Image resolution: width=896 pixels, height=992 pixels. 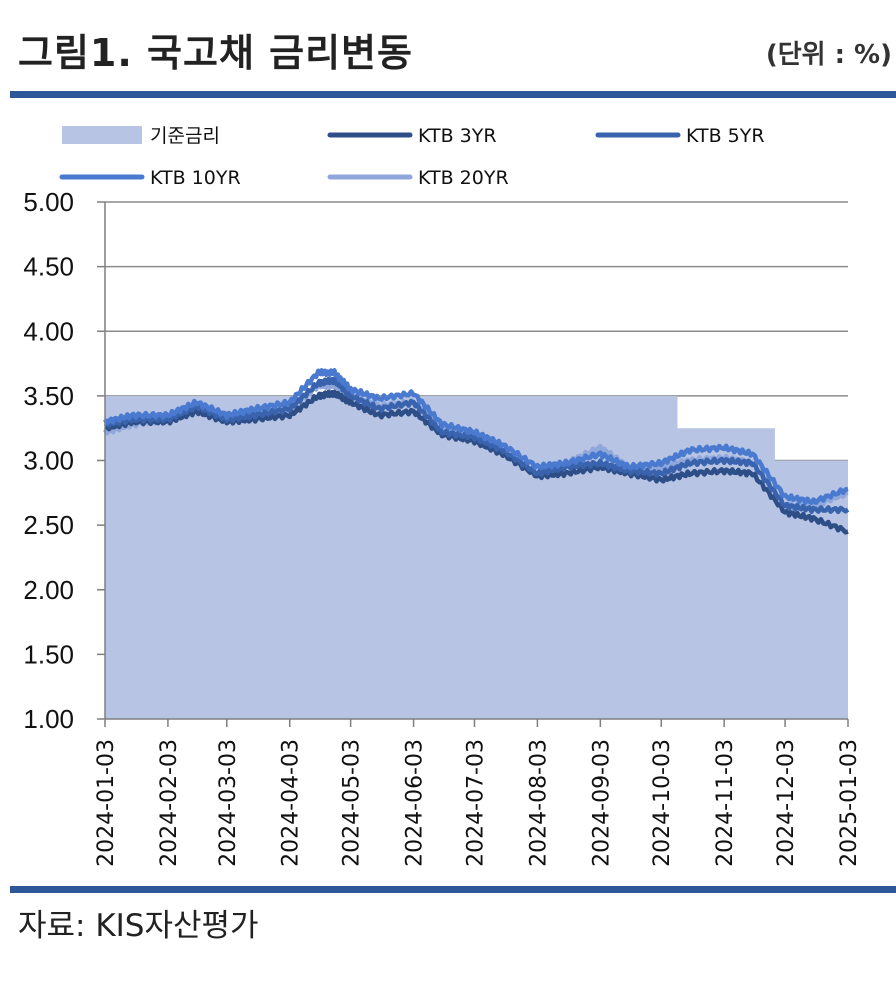 What do you see at coordinates (169, 803) in the screenshot?
I see `x-tick-label: 2024-02-03` at bounding box center [169, 803].